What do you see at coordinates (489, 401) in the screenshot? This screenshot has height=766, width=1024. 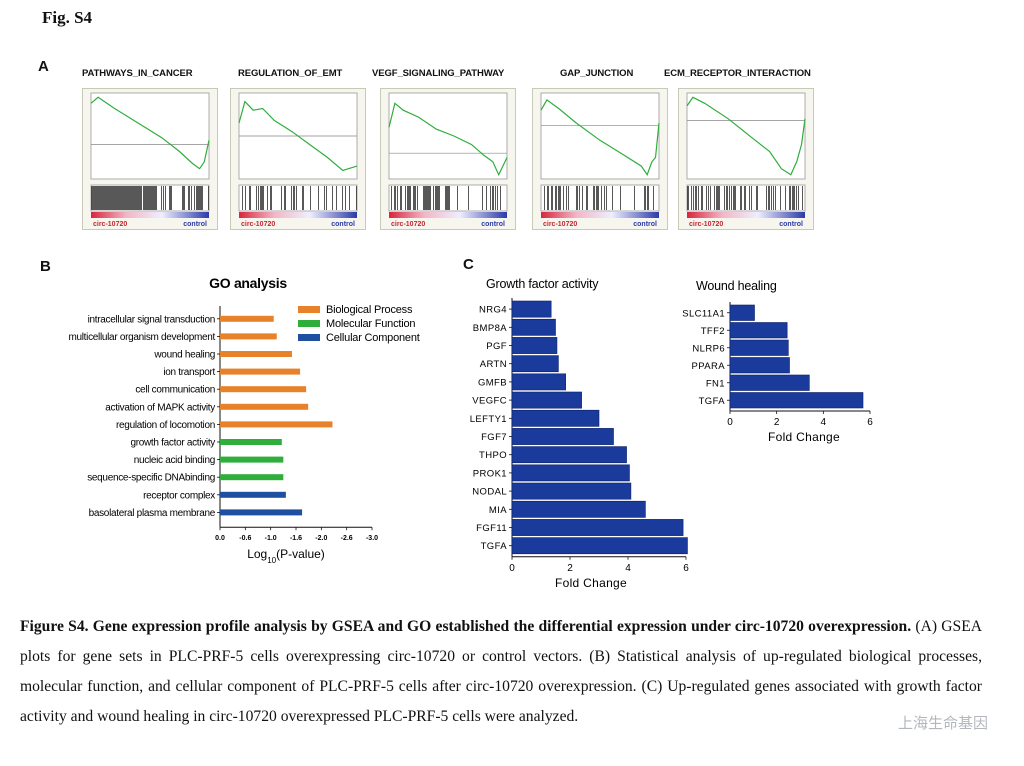 I see `growth-gene-label: VEGFC` at bounding box center [489, 401].